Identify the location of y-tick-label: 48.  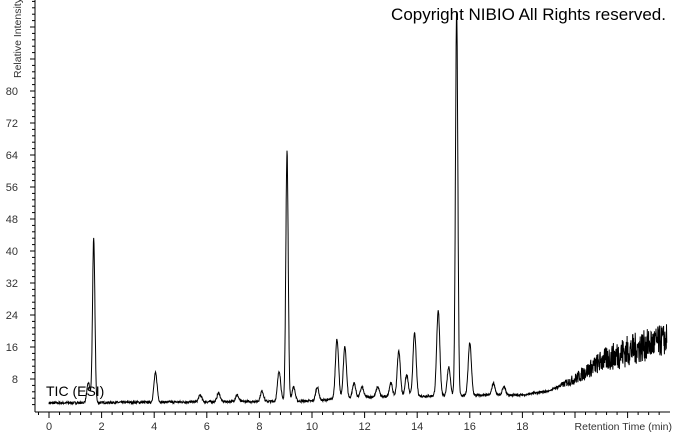
(12, 220).